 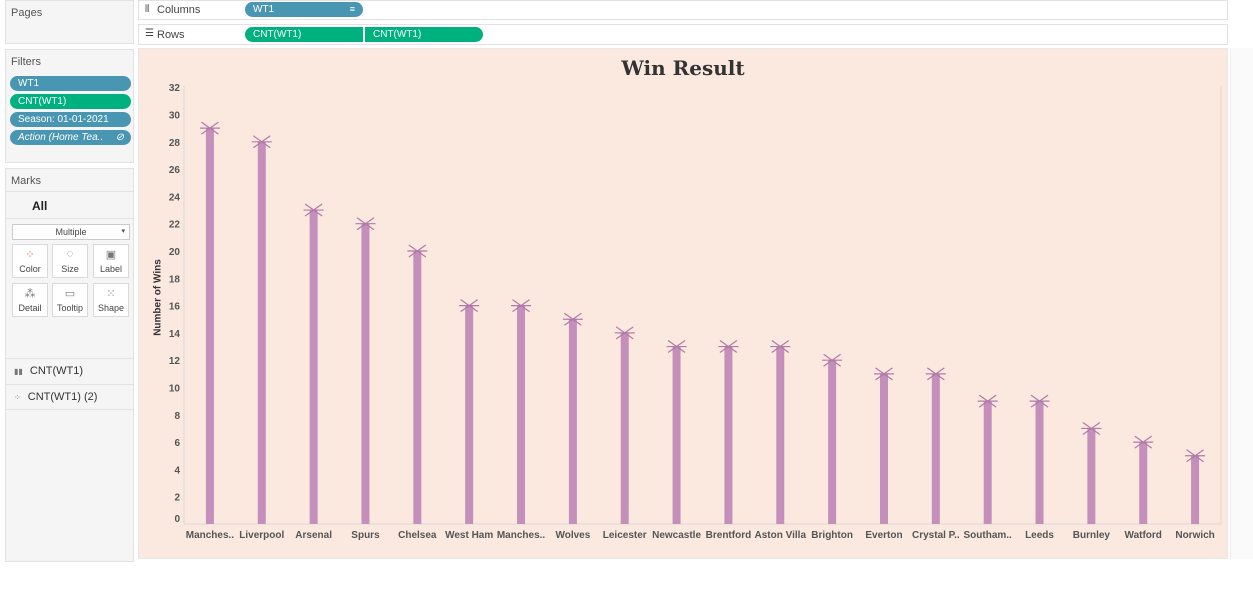 I want to click on x-tick-label: Brighton, so click(x=832, y=535).